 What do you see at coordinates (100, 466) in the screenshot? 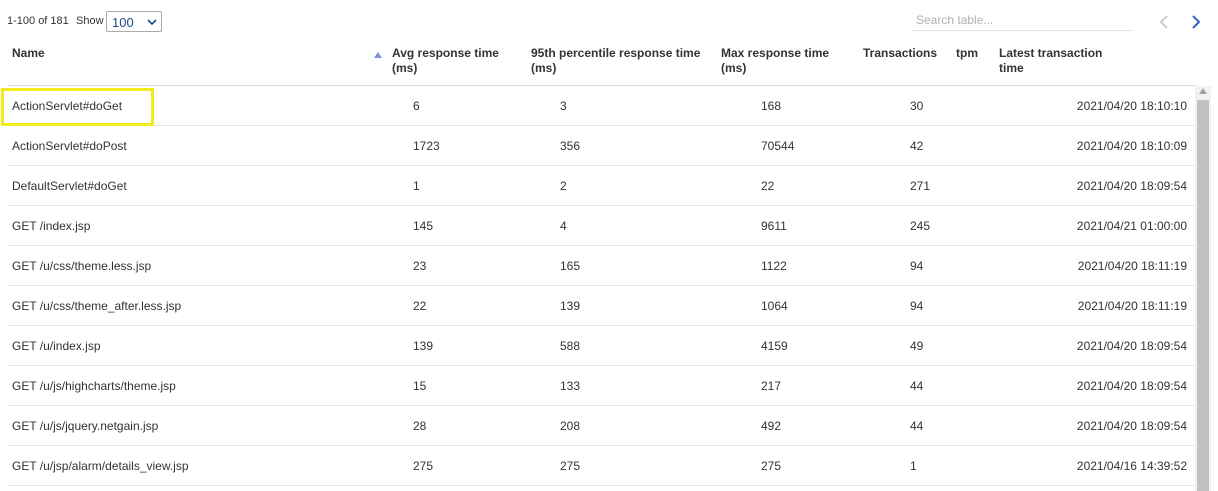
I see `cell-name: GET /u/jsp/alarm/details_view.jsp` at bounding box center [100, 466].